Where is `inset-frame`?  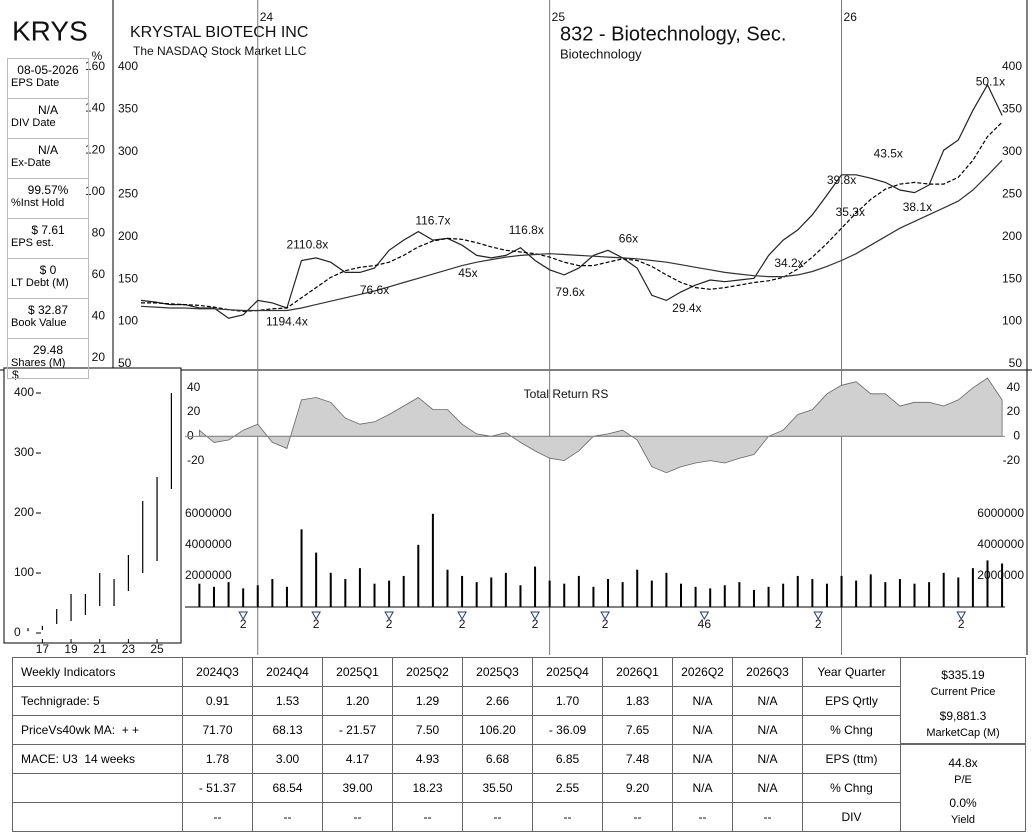 inset-frame is located at coordinates (92, 505).